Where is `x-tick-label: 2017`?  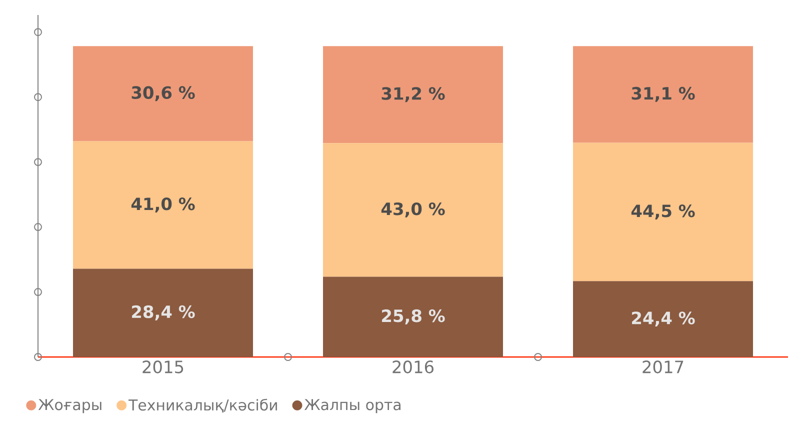
x-tick-label: 2017 is located at coordinates (663, 367).